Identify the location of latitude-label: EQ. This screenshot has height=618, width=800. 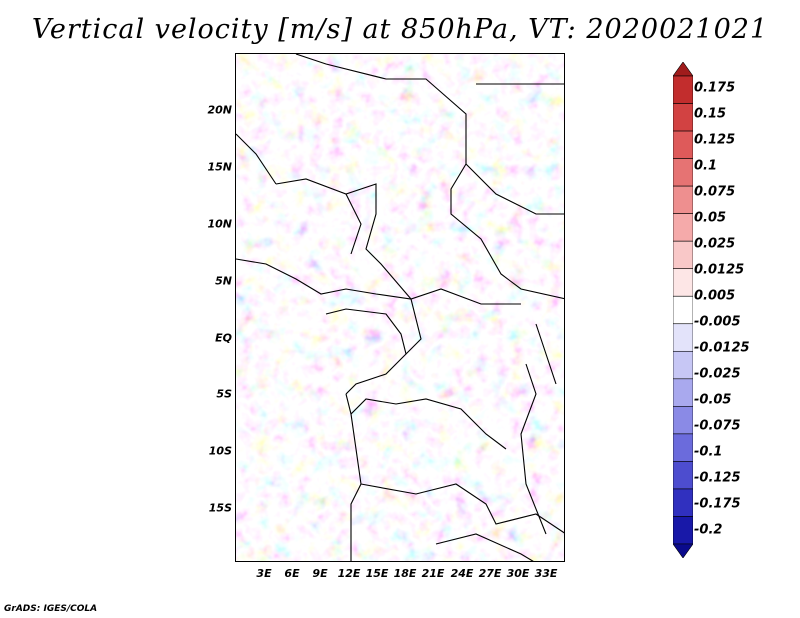
(223, 338).